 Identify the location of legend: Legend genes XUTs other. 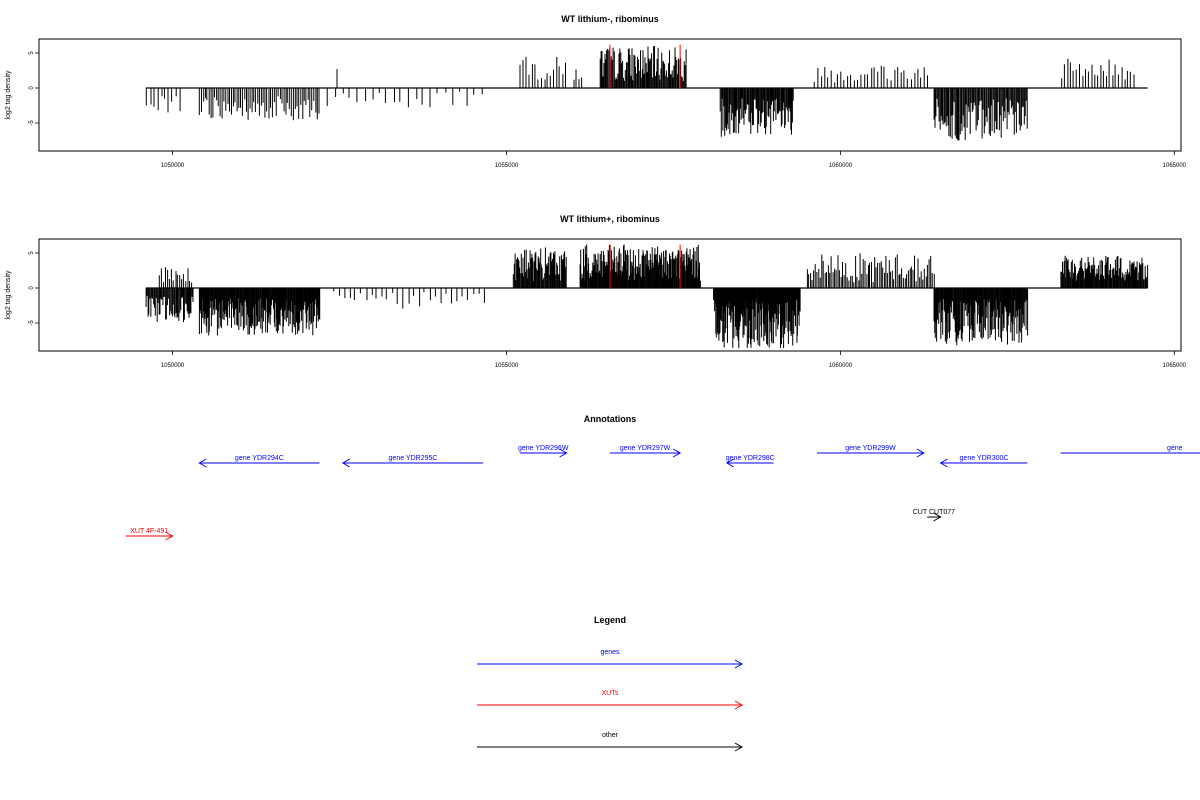
(610, 683).